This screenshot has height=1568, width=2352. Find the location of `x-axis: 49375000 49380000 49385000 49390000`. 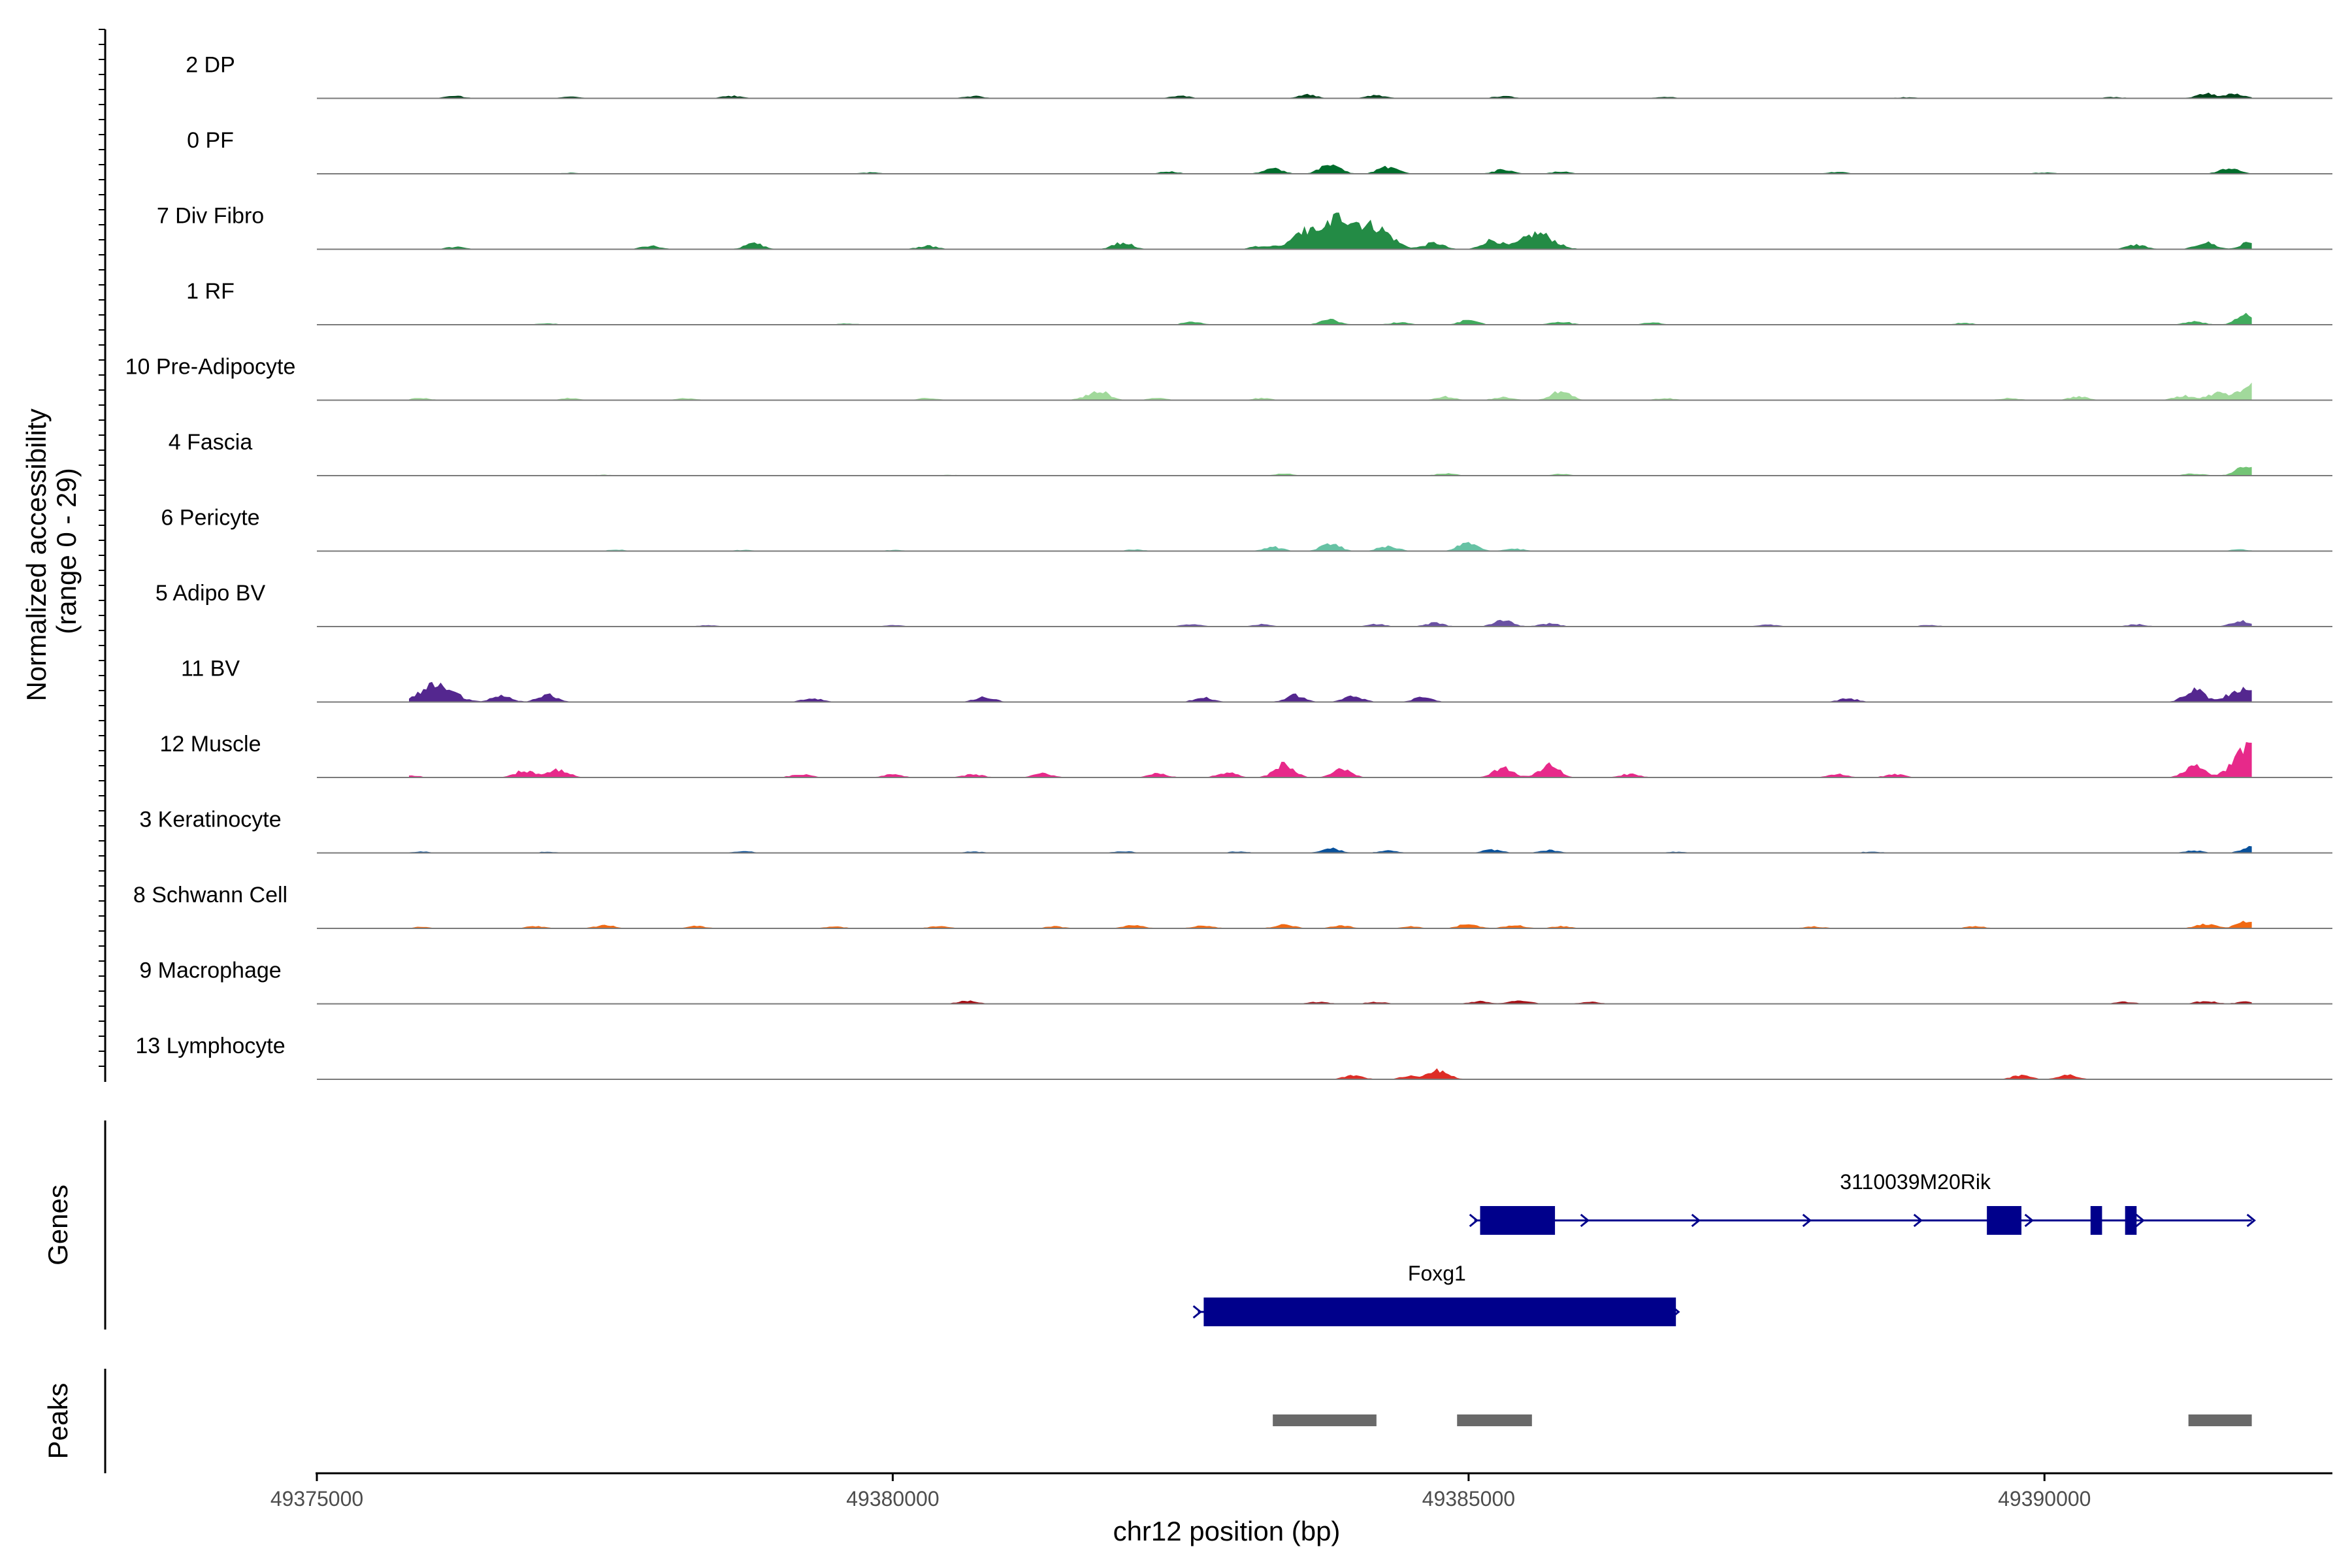

x-axis: 49375000 49380000 49385000 49390000 is located at coordinates (1301, 1491).